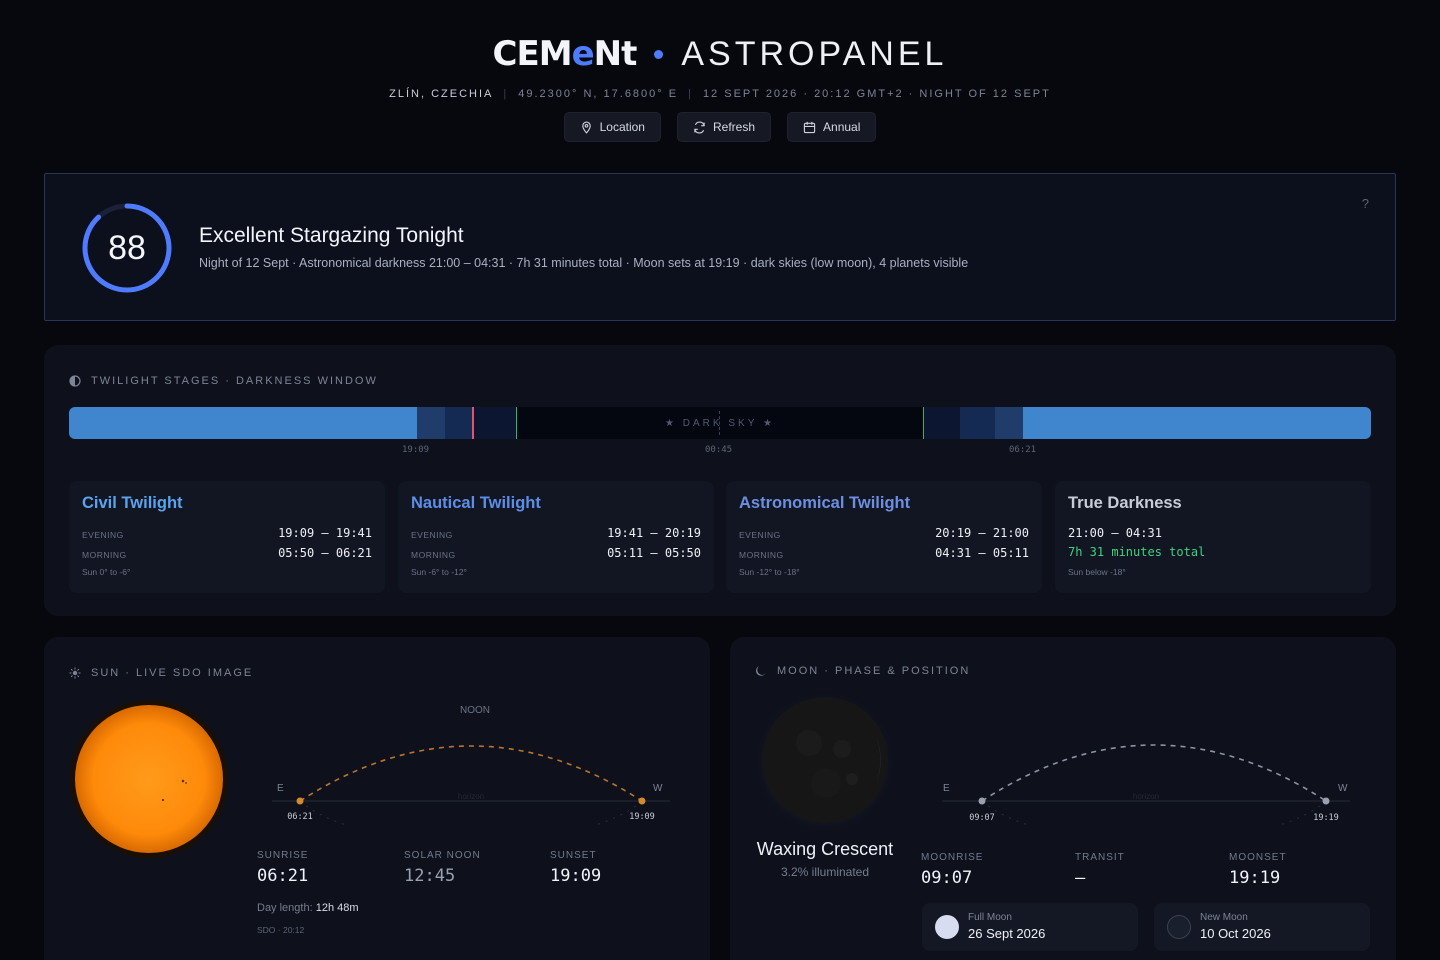  Describe the element at coordinates (459, 423) in the screenshot. I see `timeline-nautical-evening` at that location.